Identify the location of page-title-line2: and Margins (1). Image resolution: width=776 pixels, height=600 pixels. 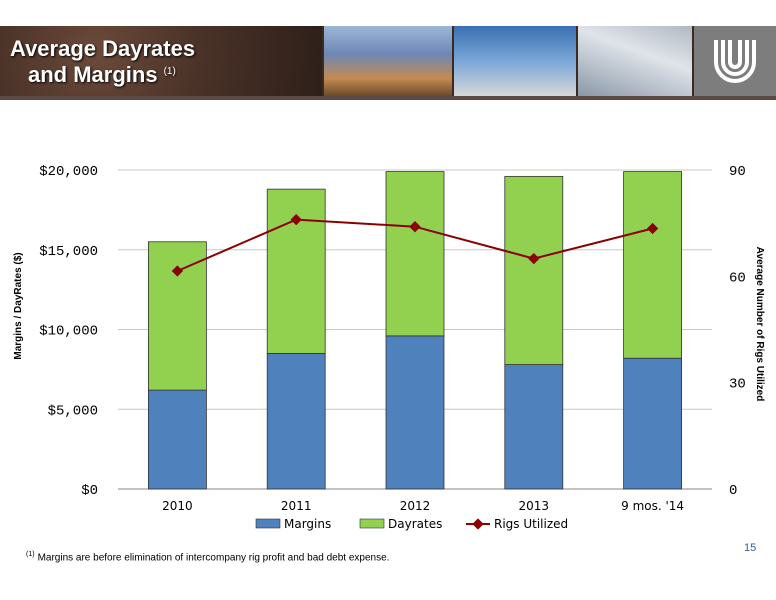
(102, 75).